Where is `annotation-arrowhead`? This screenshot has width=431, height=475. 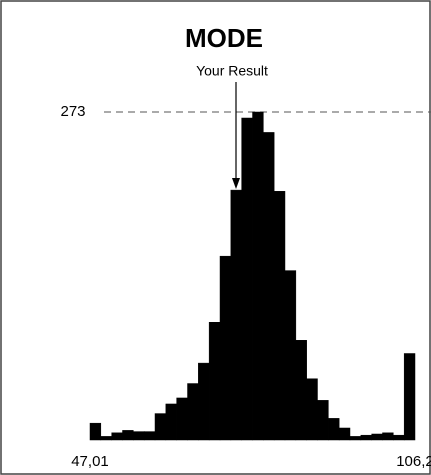 annotation-arrowhead is located at coordinates (236, 183).